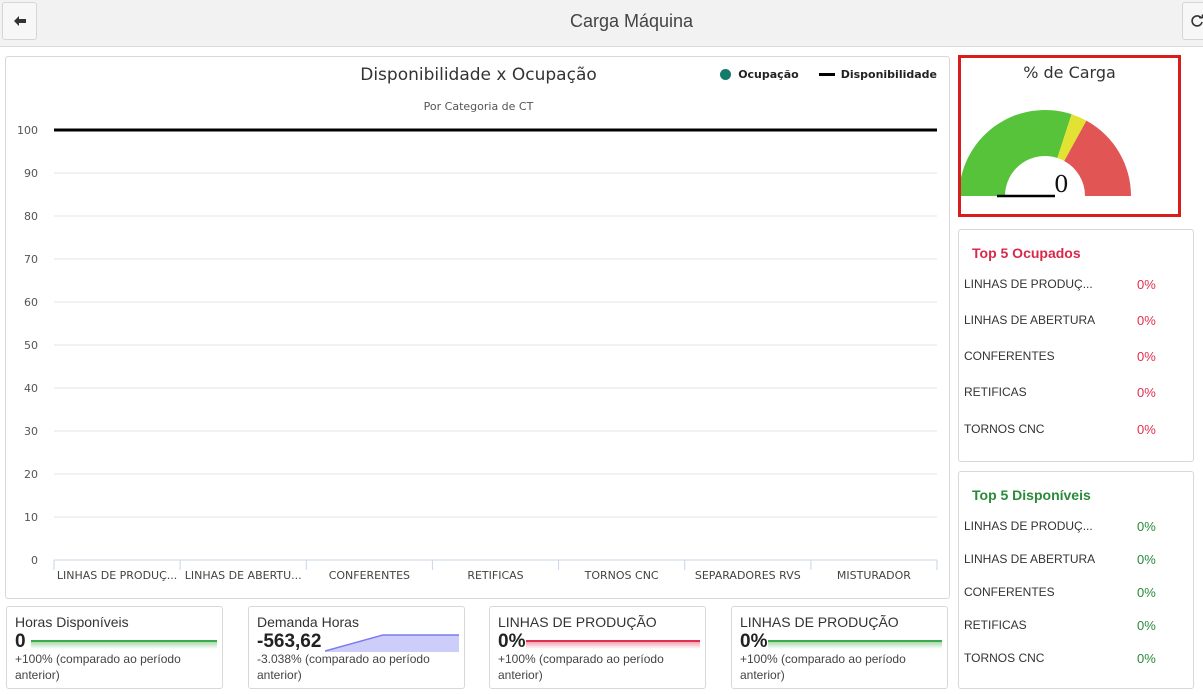 This screenshot has height=694, width=1203. I want to click on legend-ocupacao-label: Ocupação, so click(768, 74).